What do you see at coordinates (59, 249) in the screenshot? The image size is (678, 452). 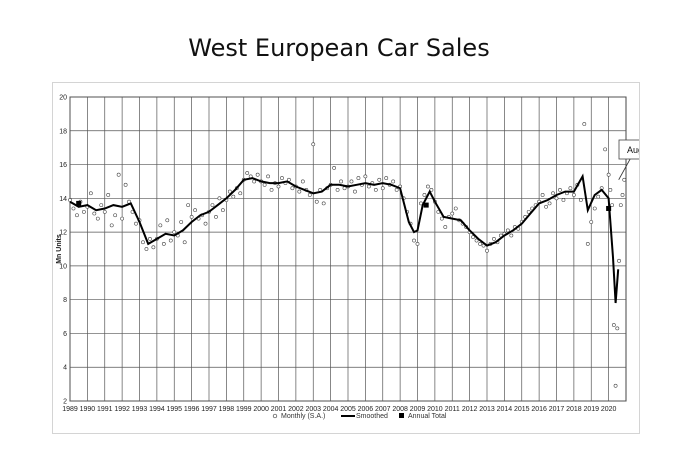 I see `y-axis-label: Mn Units` at bounding box center [59, 249].